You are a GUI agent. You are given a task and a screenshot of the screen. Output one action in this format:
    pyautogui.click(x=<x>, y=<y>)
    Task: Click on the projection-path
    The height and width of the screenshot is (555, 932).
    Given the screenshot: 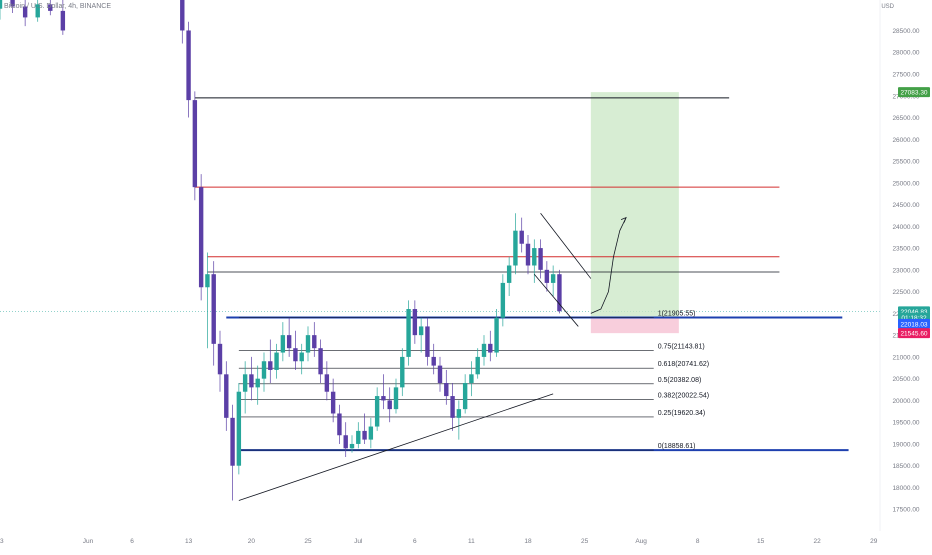 What is the action you would take?
    pyautogui.click(x=608, y=265)
    